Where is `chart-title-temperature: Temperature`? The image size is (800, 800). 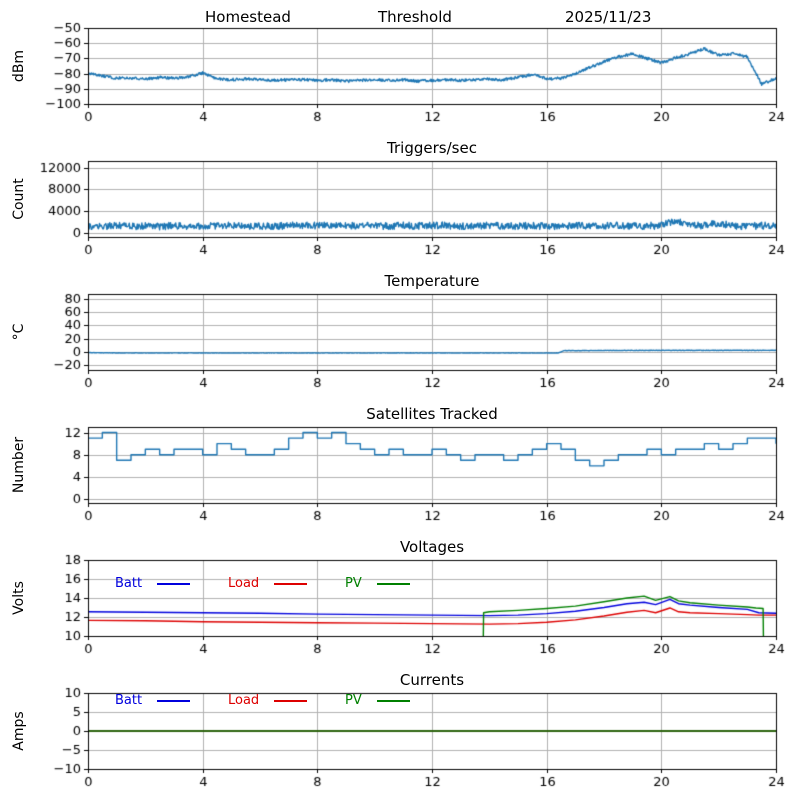
chart-title-temperature: Temperature is located at coordinates (432, 281).